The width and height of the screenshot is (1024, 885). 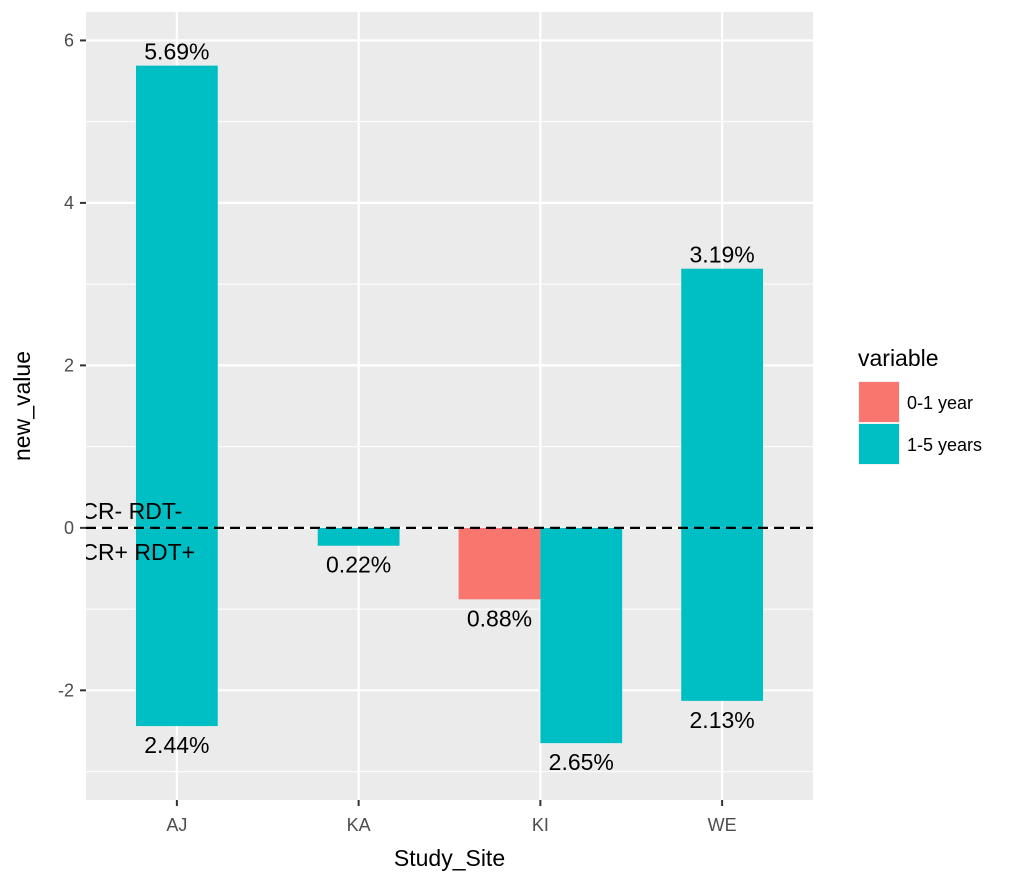 I want to click on x-tick-label: AJ, so click(x=176, y=825).